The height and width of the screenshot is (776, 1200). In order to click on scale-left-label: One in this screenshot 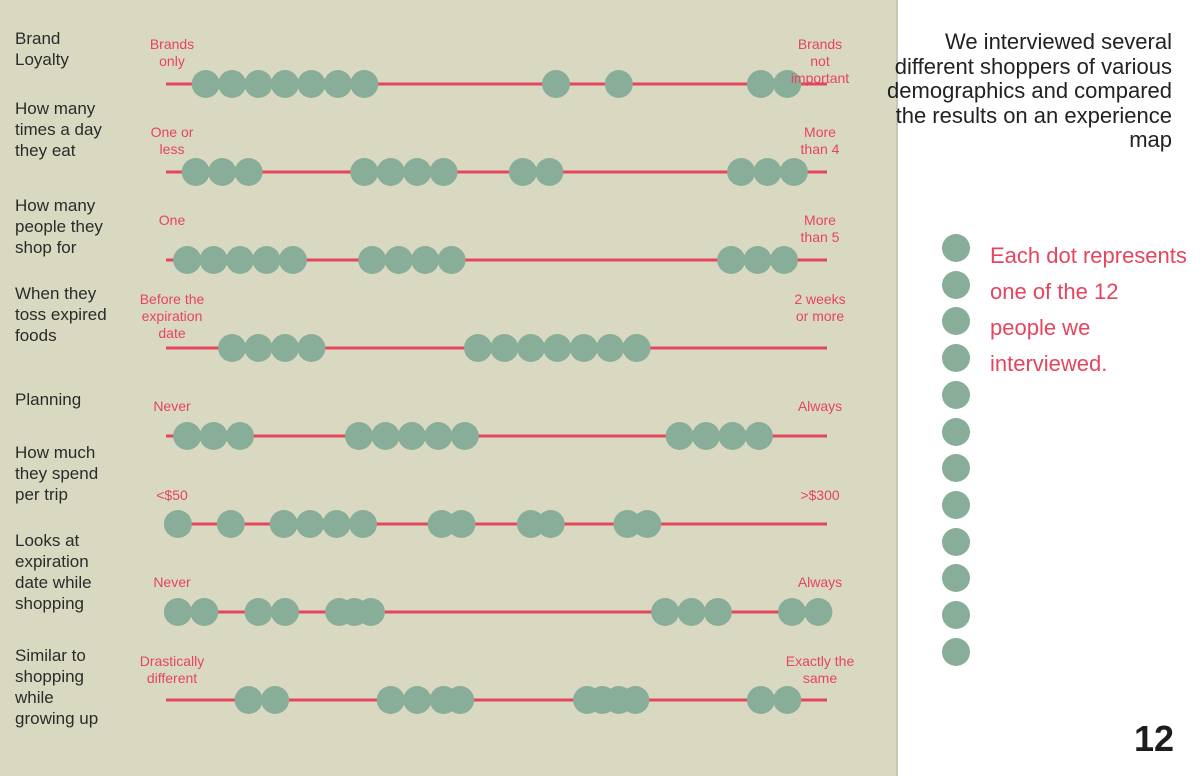, I will do `click(172, 220)`.